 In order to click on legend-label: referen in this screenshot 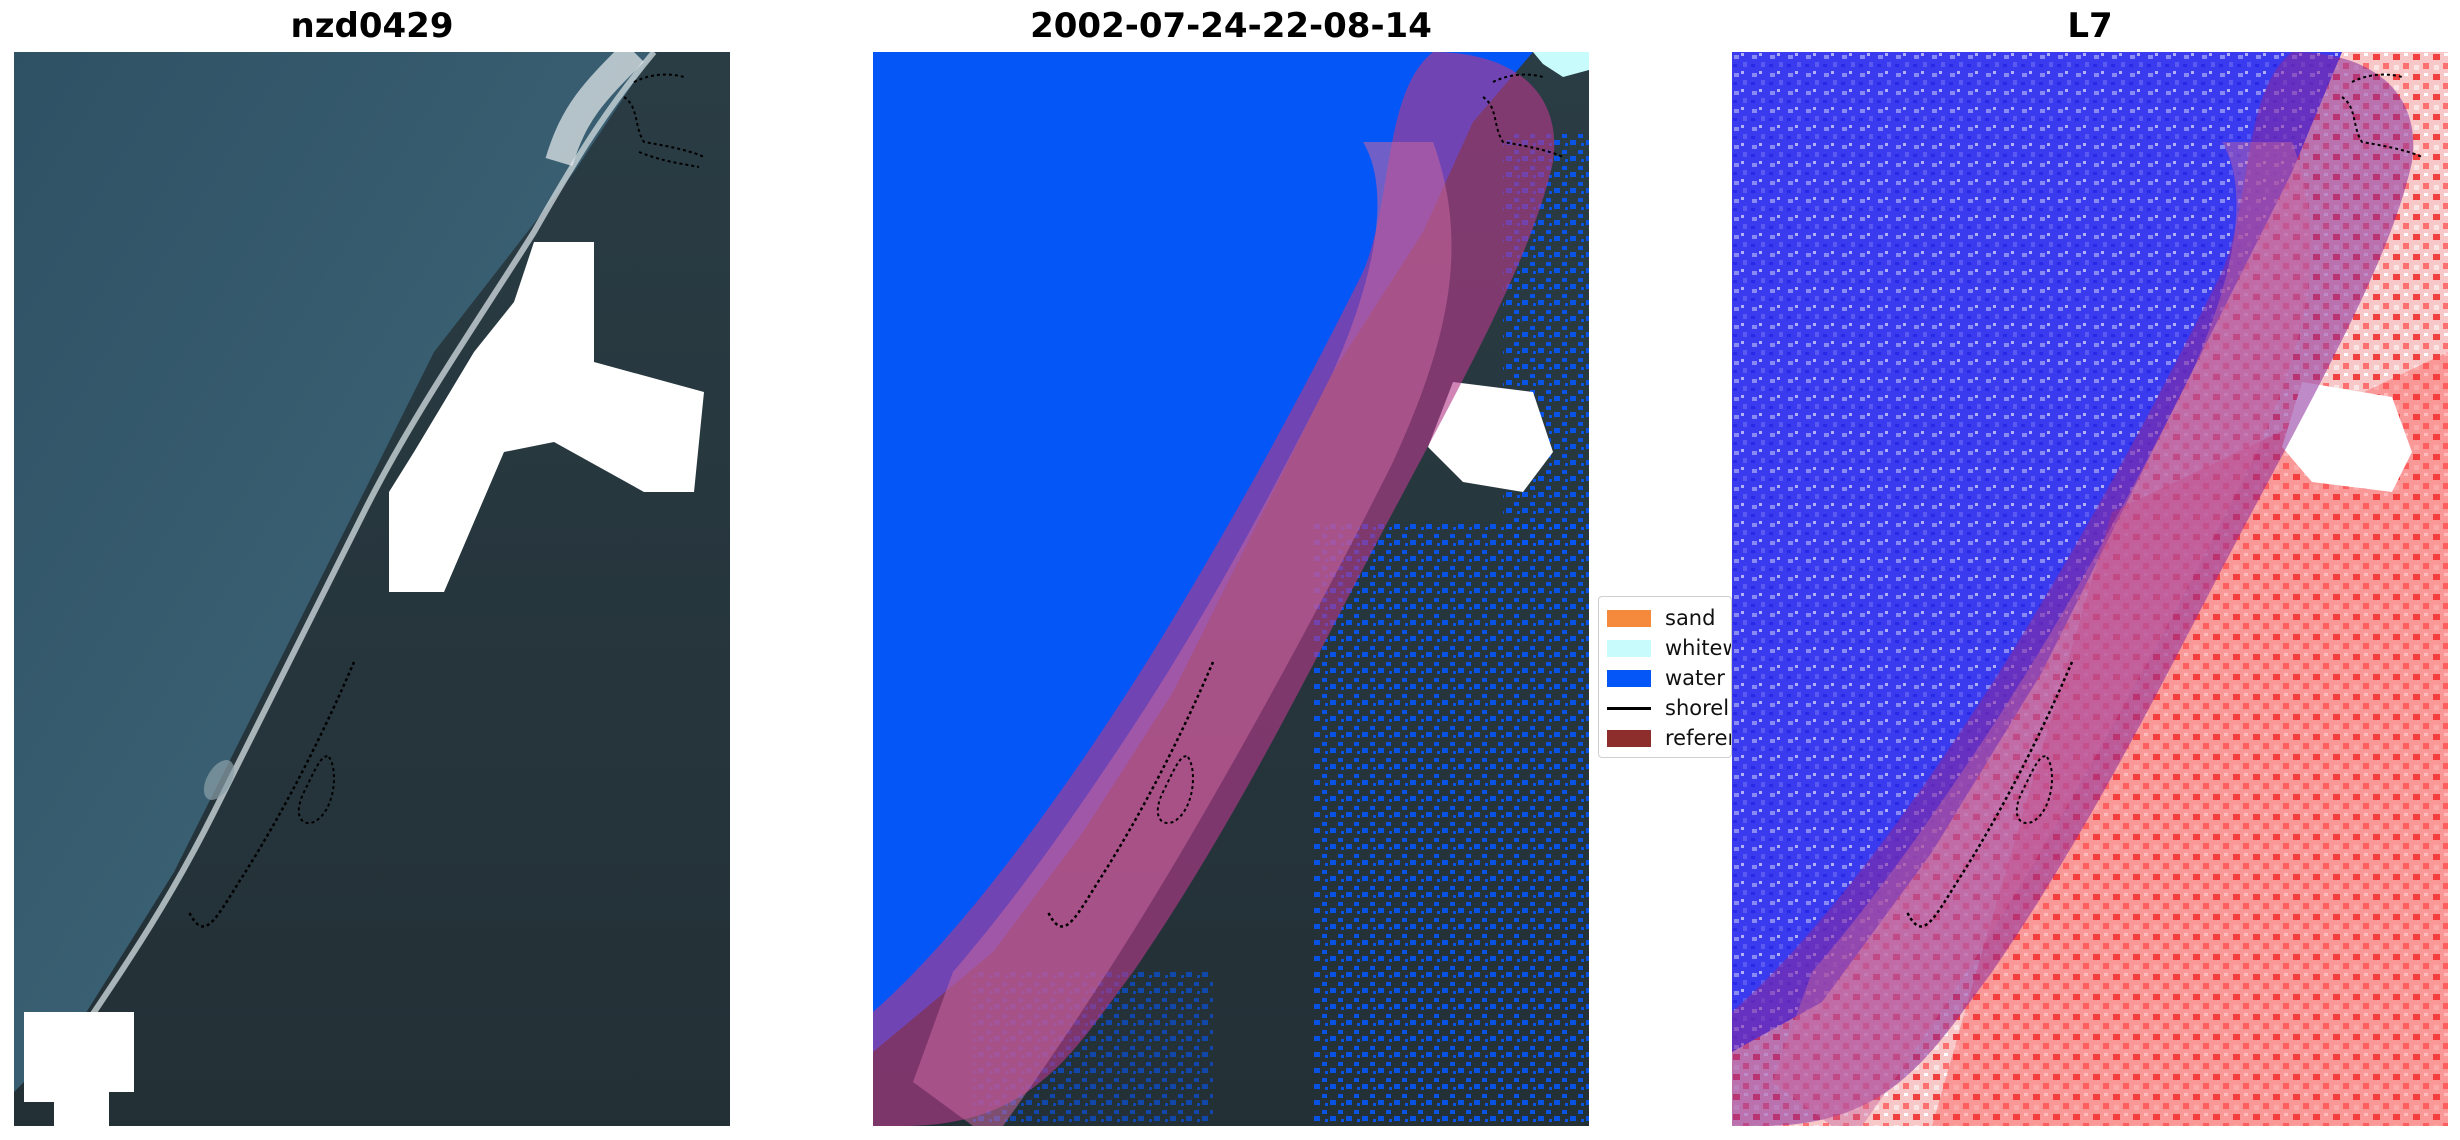, I will do `click(1698, 738)`.